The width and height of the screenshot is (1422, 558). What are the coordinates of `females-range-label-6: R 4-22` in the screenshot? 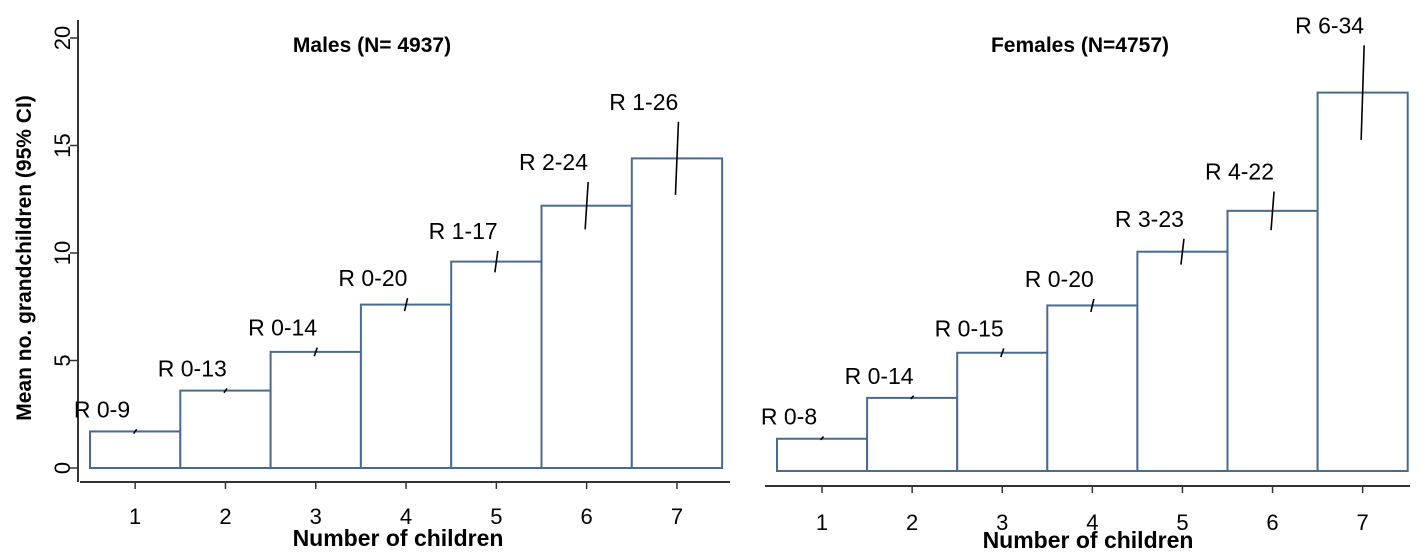 It's located at (1239, 172).